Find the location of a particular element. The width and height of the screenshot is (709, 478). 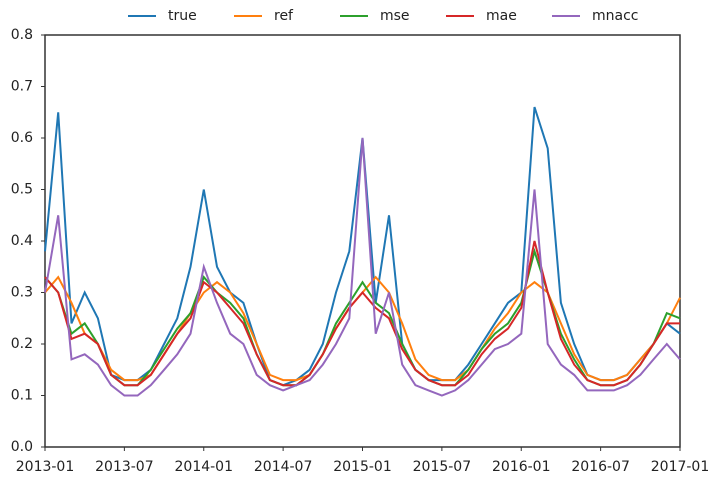

x-tick-label: 2014-07 is located at coordinates (283, 467).